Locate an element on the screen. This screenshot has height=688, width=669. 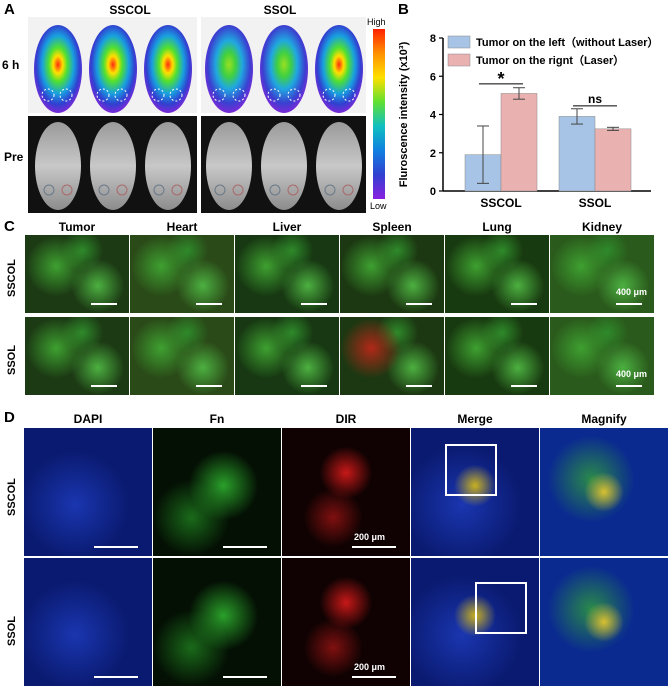
panel-d-col-magnify: Magnify is located at coordinates (604, 419).